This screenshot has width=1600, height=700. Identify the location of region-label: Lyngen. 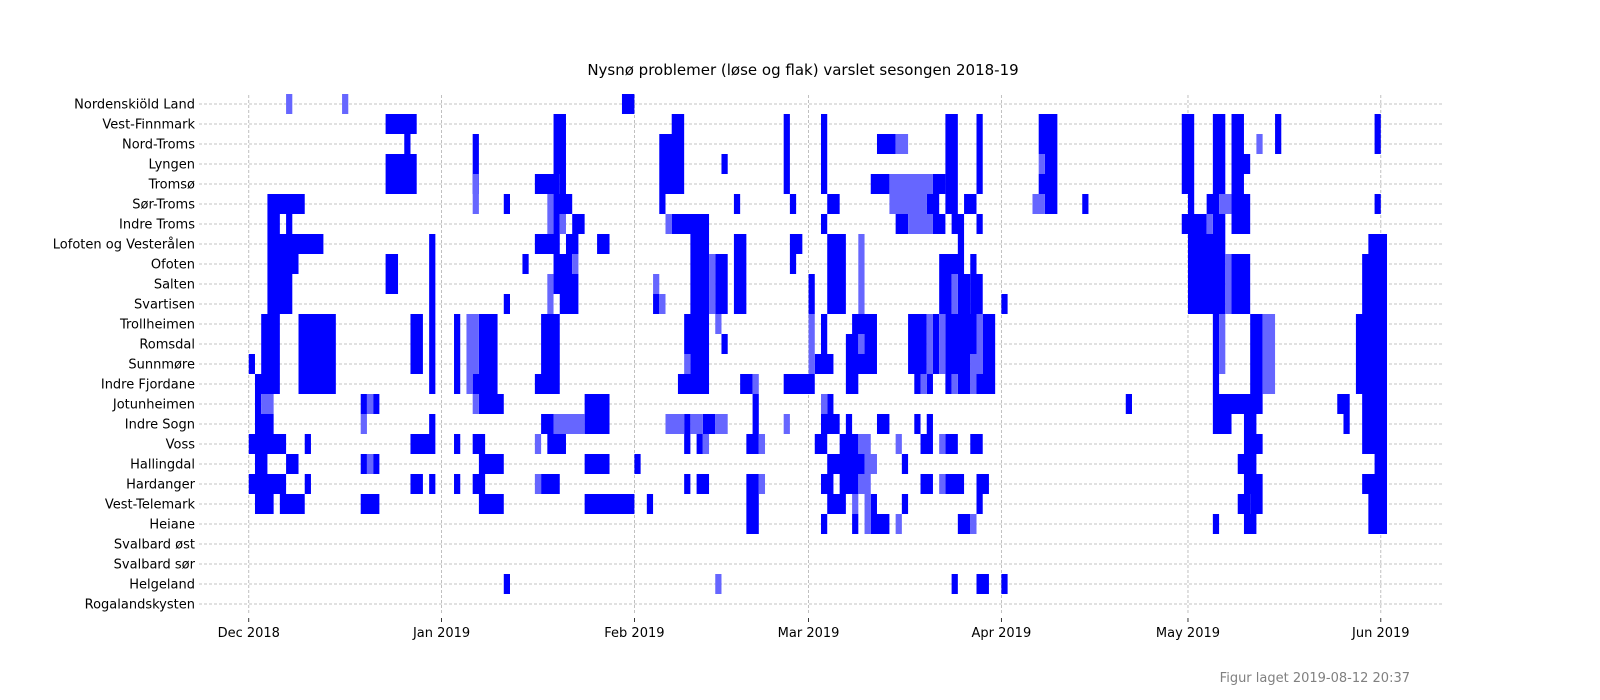
(172, 165).